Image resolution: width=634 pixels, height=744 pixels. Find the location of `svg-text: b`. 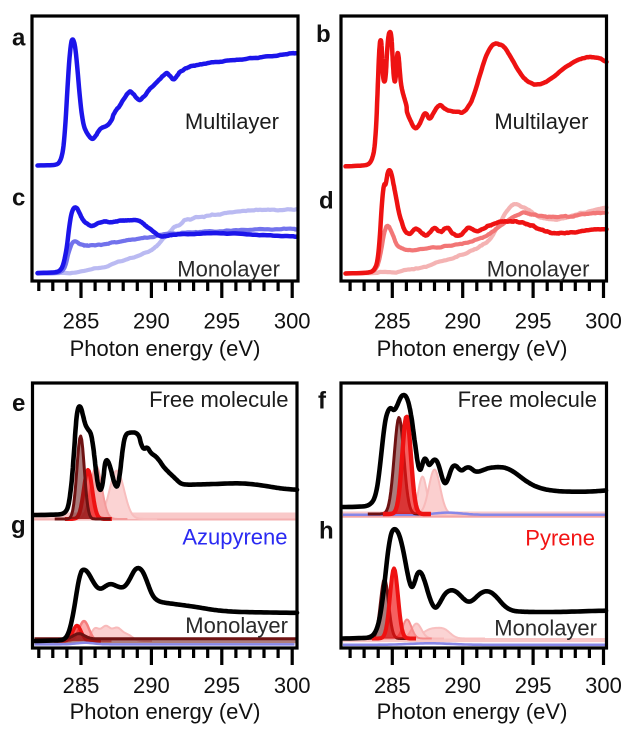

svg-text: b is located at coordinates (323, 34).